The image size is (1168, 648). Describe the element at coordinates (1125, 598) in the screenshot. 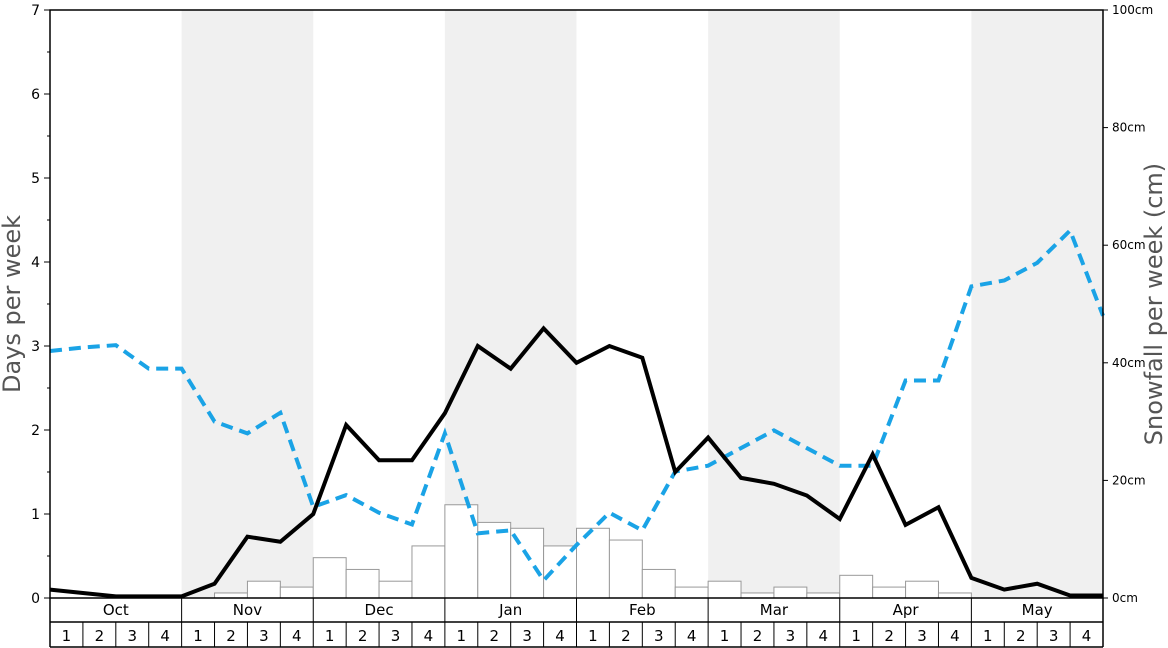

I see `right-tick-label: 0cm` at that location.